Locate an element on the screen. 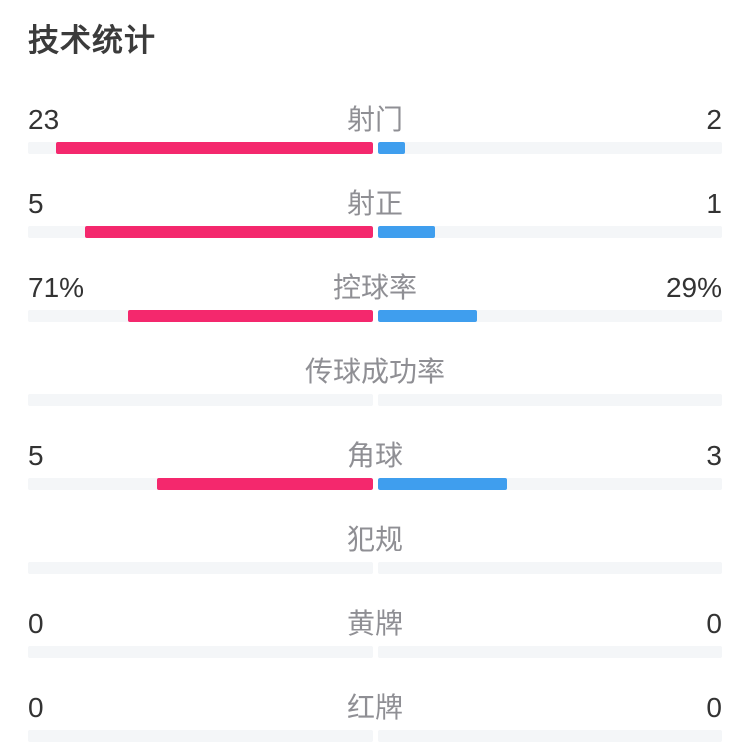 The image size is (750, 752). home-value: 71% is located at coordinates (56, 287).